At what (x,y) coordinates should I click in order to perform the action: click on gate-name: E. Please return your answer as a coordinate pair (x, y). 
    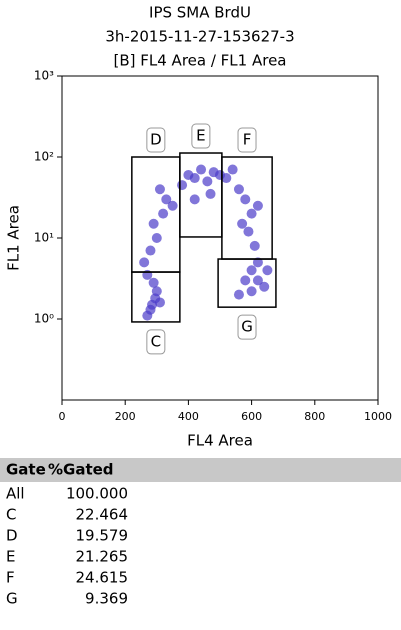
    Looking at the image, I should click on (10, 557).